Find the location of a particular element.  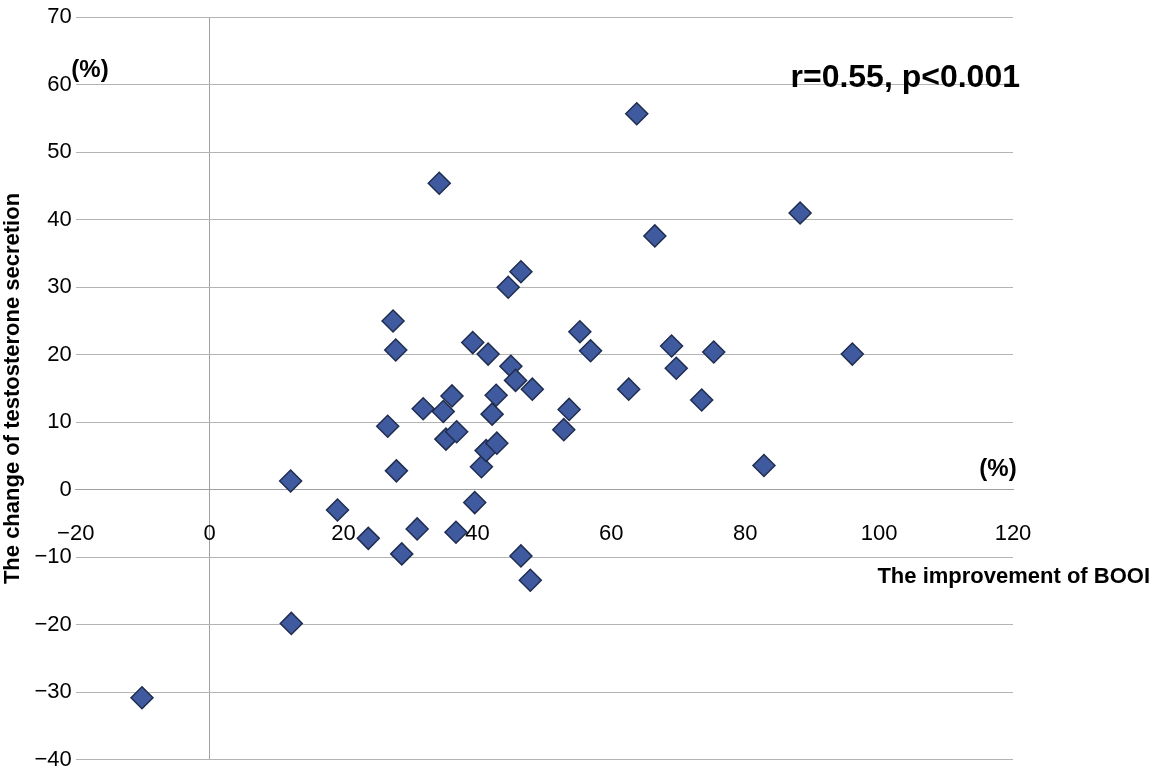

x-tick-label: 100 is located at coordinates (879, 532).